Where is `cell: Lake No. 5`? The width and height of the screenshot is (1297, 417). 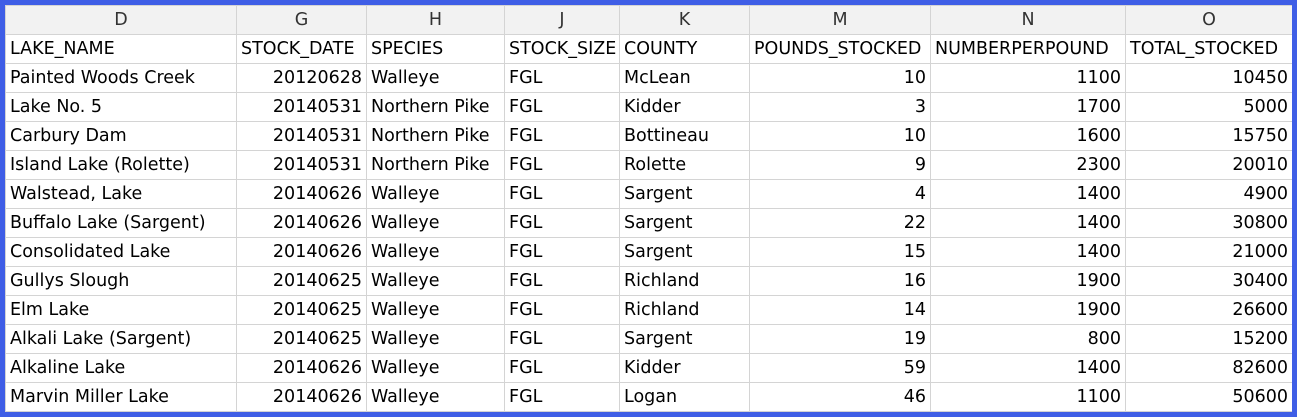
cell: Lake No. 5 is located at coordinates (121, 107).